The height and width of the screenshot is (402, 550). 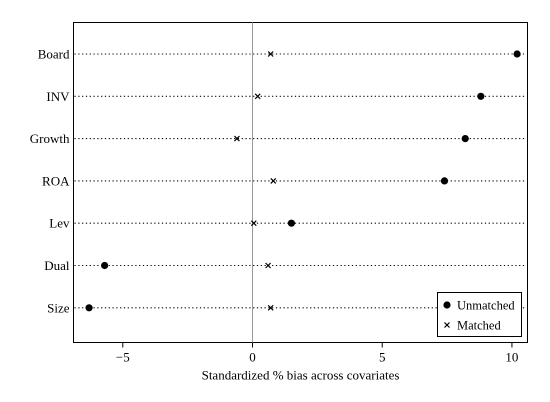 I want to click on category-label-lev: Lev, so click(x=59, y=223).